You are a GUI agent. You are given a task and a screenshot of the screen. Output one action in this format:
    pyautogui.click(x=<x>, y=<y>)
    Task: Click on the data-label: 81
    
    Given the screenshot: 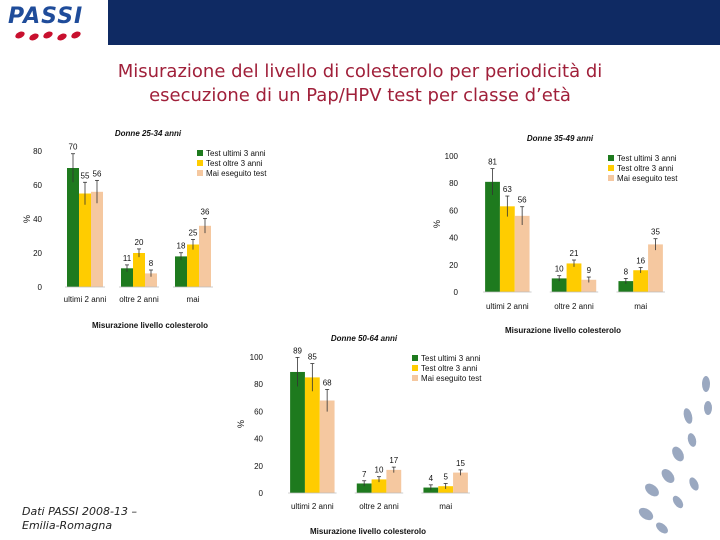 What is the action you would take?
    pyautogui.click(x=492, y=162)
    